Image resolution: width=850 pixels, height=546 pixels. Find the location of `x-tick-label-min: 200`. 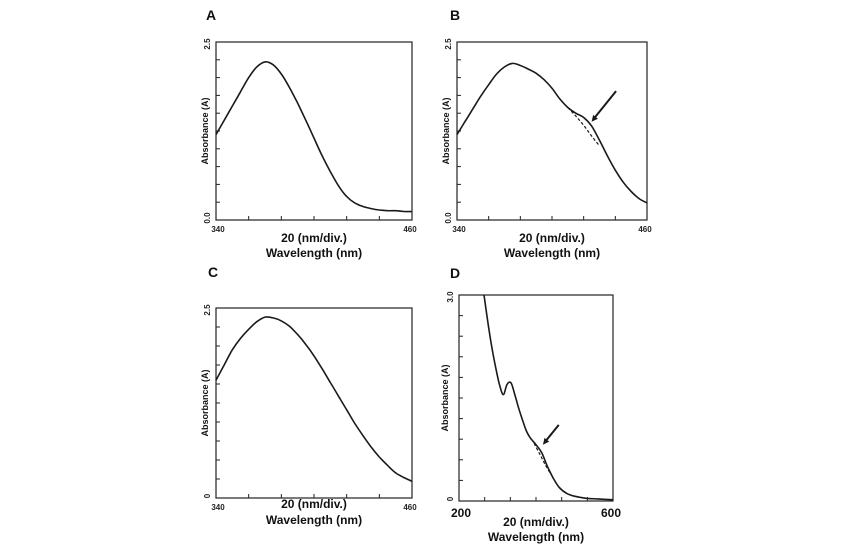

x-tick-label-min: 200 is located at coordinates (461, 513).